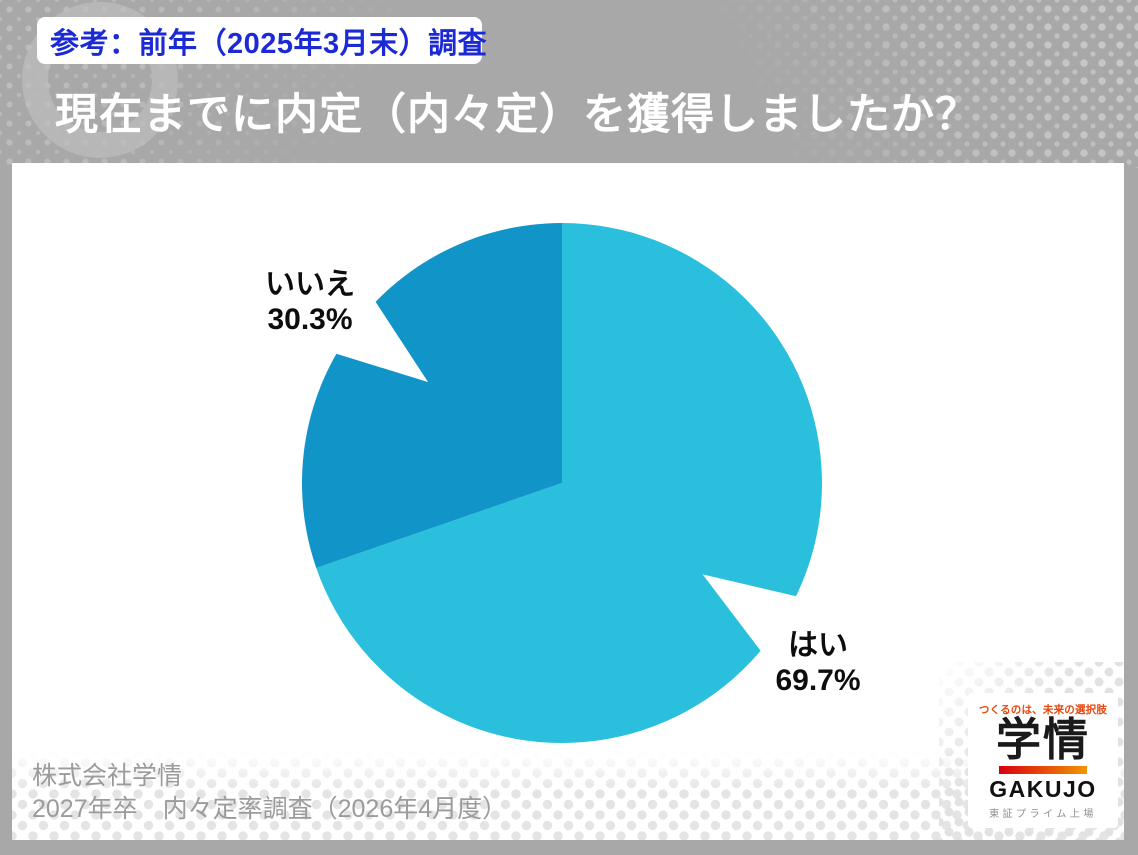 The height and width of the screenshot is (855, 1138). What do you see at coordinates (817, 663) in the screenshot?
I see `pie-label-yes: はい 69.7%` at bounding box center [817, 663].